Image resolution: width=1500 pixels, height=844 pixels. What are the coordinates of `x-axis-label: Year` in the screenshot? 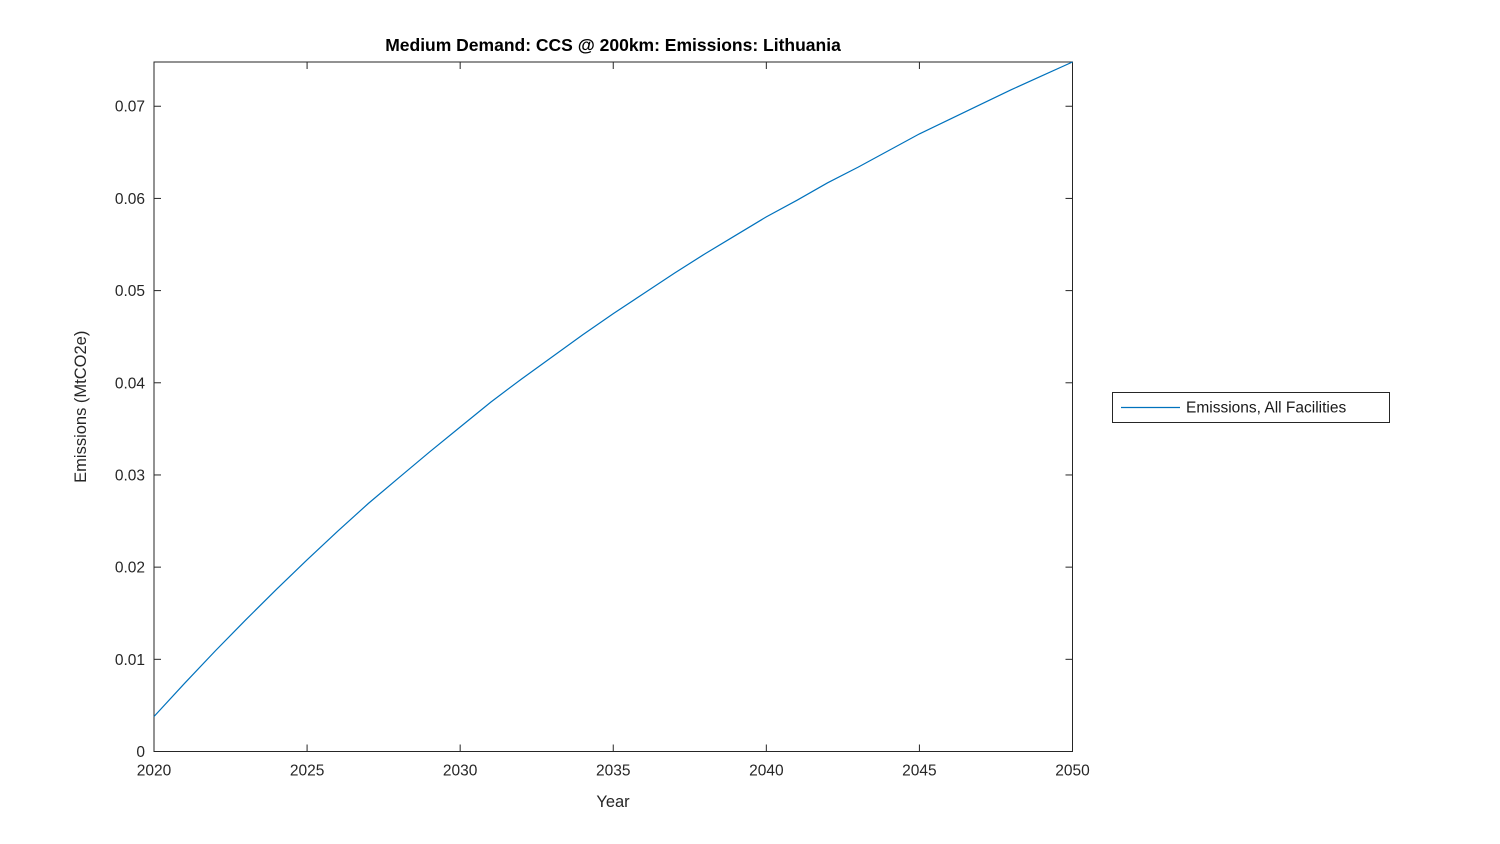 It's located at (613, 802).